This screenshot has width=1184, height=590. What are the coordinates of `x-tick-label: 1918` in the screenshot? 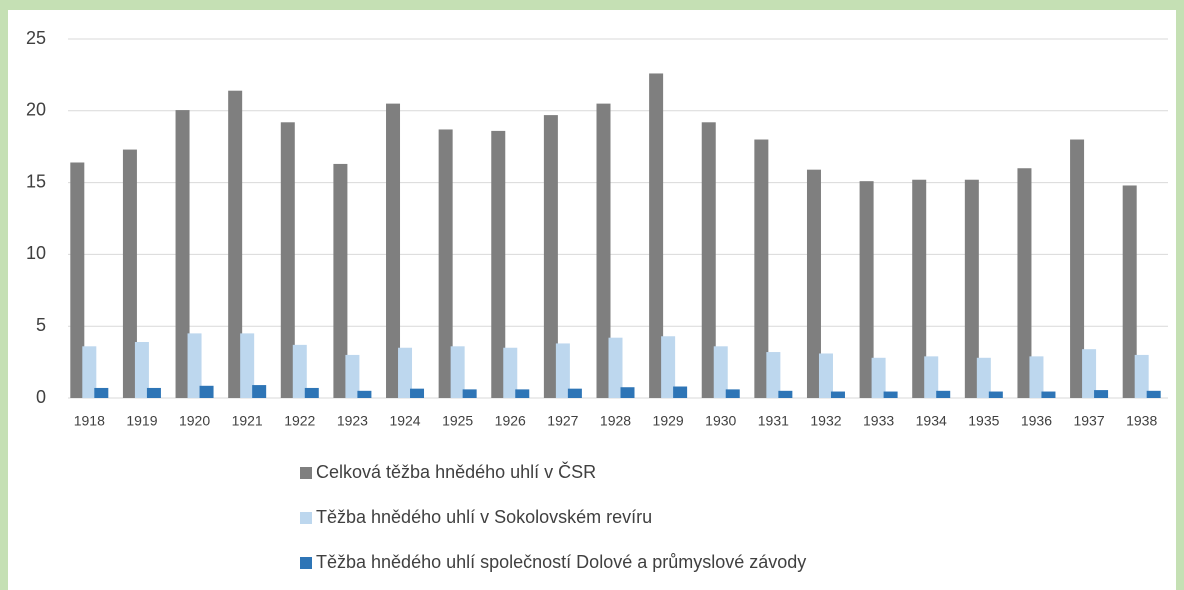 It's located at (89, 421).